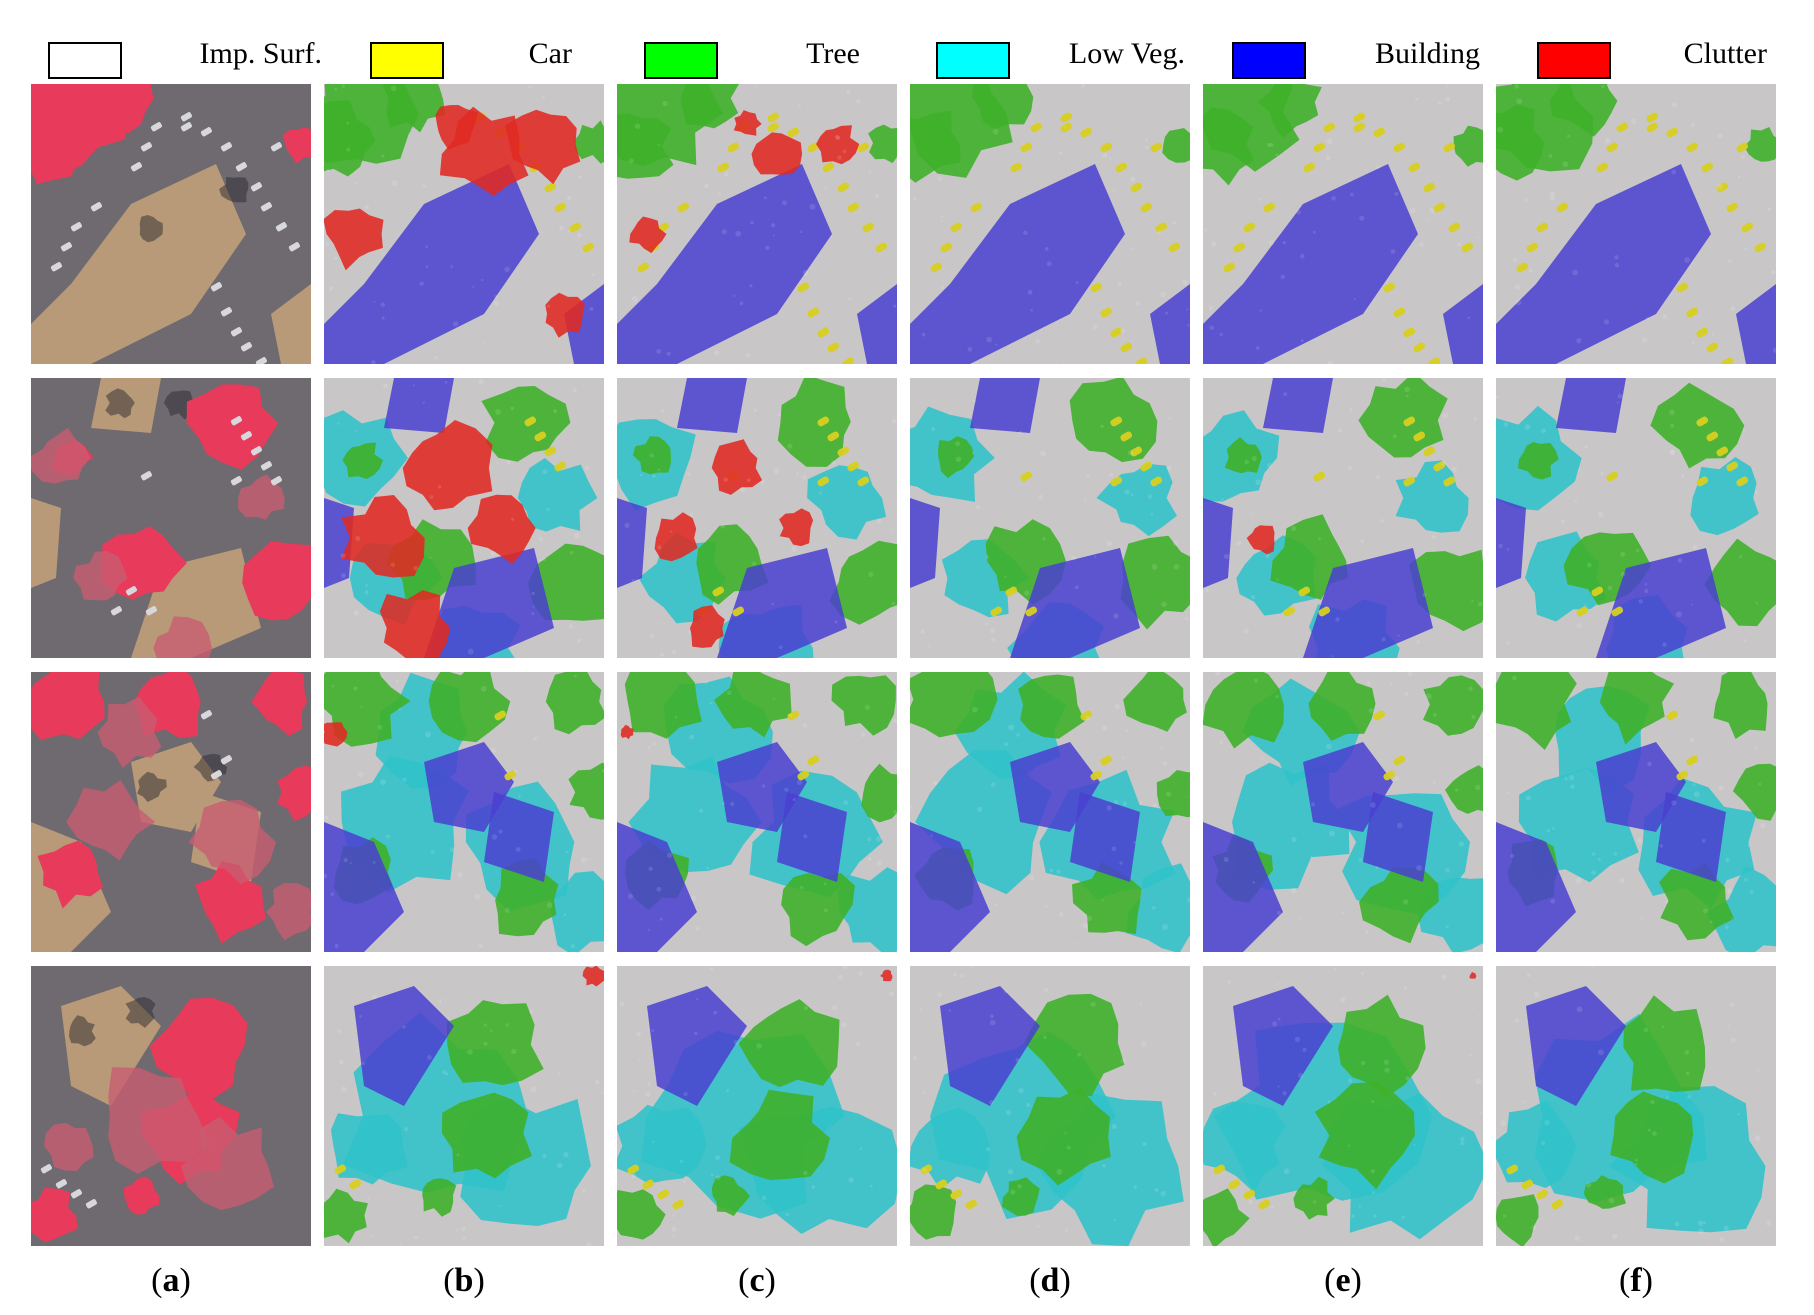  I want to click on column-label-b: (b), so click(464, 1281).